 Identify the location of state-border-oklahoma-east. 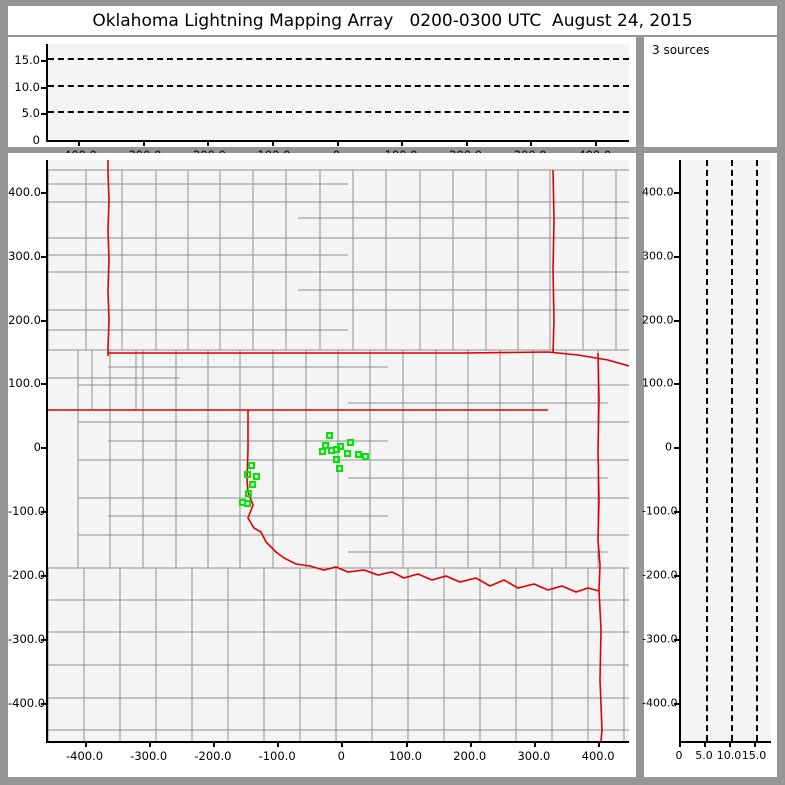
(600, 546).